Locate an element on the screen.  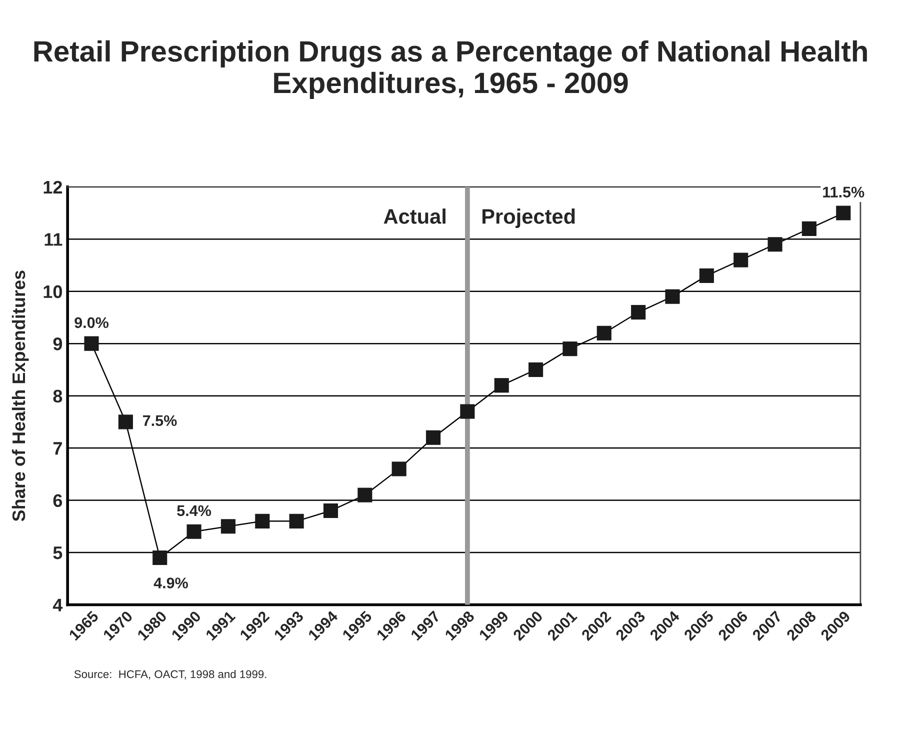
chart-title: Retail Prescription Drugs as a Percentage of National Health Expenditures, 1965 - 2009 is located at coordinates (450, 70).